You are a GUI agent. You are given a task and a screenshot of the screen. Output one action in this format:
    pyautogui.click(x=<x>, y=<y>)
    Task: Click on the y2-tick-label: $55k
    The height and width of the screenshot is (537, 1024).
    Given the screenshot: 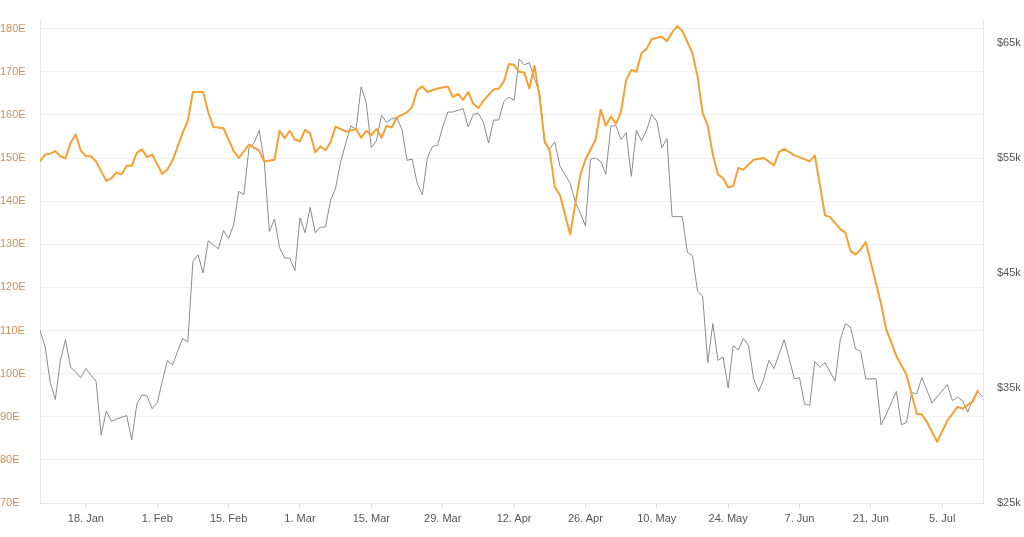 What is the action you would take?
    pyautogui.click(x=1009, y=157)
    